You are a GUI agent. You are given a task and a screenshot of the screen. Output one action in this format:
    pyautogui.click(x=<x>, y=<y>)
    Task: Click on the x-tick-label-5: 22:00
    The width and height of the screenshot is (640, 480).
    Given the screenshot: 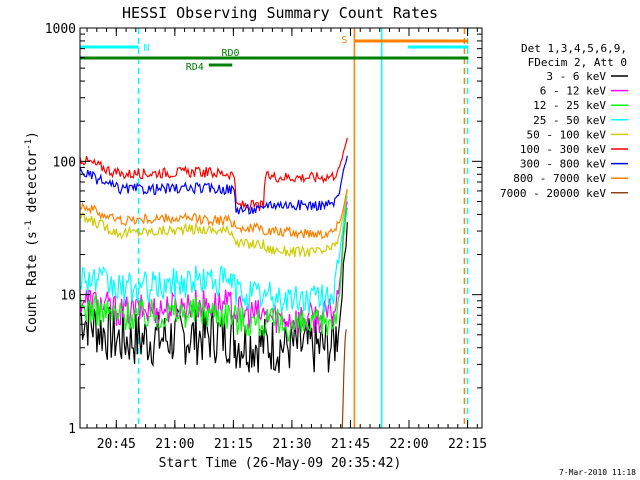 What is the action you would take?
    pyautogui.click(x=408, y=444)
    